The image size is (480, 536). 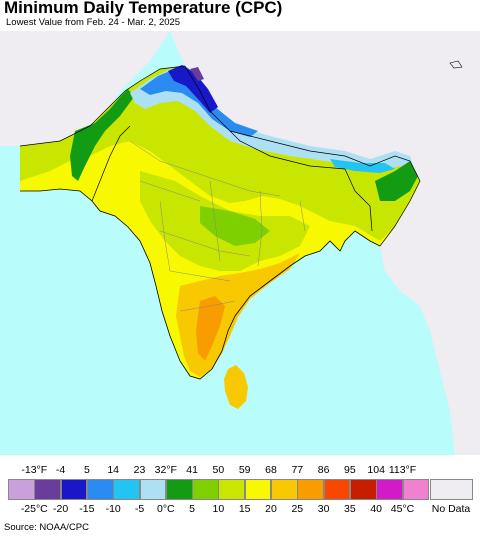 I want to click on legend-fahrenheit-label: 14, so click(x=113, y=470).